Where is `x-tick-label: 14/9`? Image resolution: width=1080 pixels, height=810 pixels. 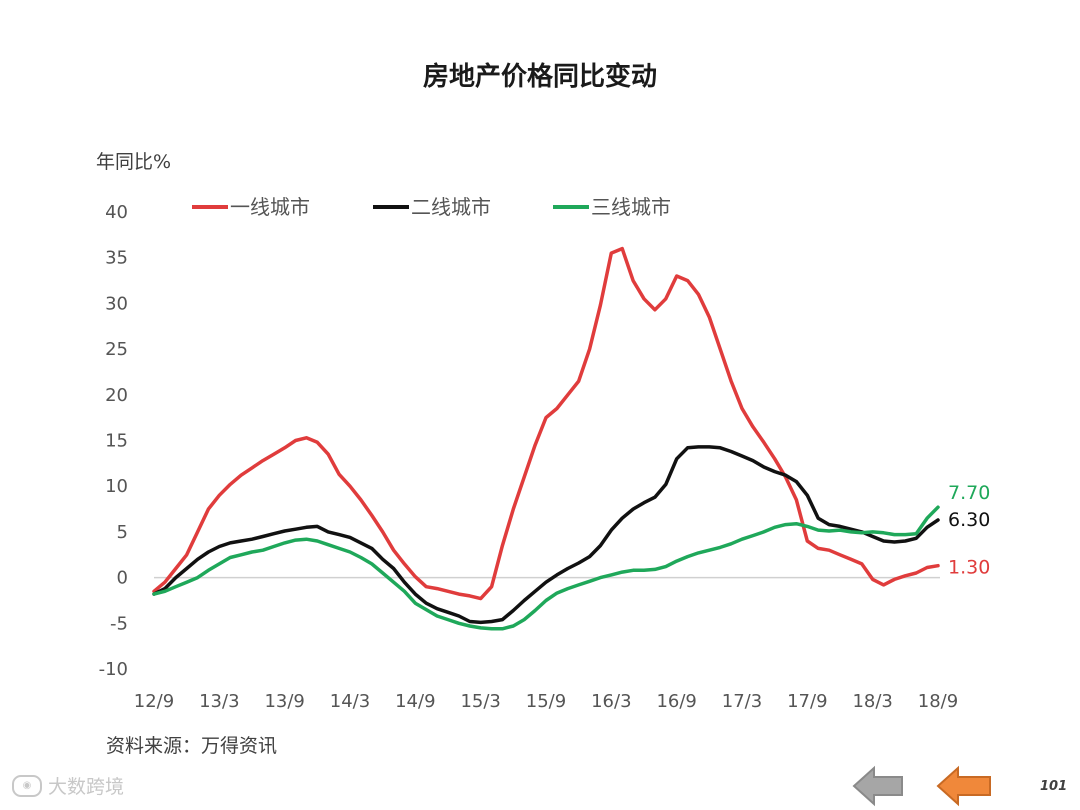
x-tick-label: 14/9 is located at coordinates (415, 701).